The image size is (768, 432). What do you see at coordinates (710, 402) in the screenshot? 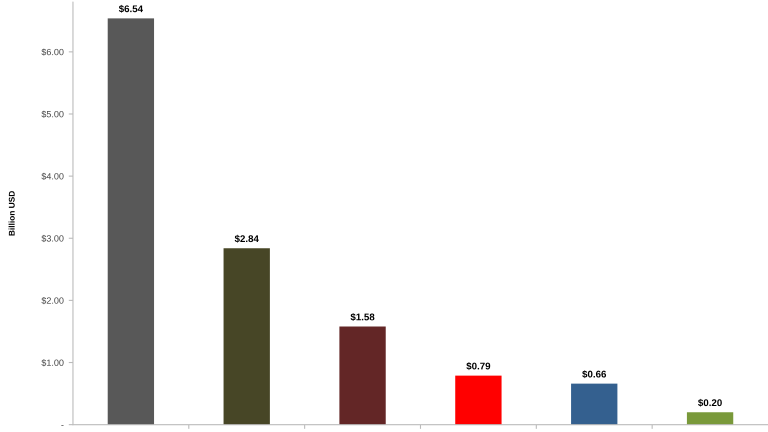
I see `data-label: $0.20` at bounding box center [710, 402].